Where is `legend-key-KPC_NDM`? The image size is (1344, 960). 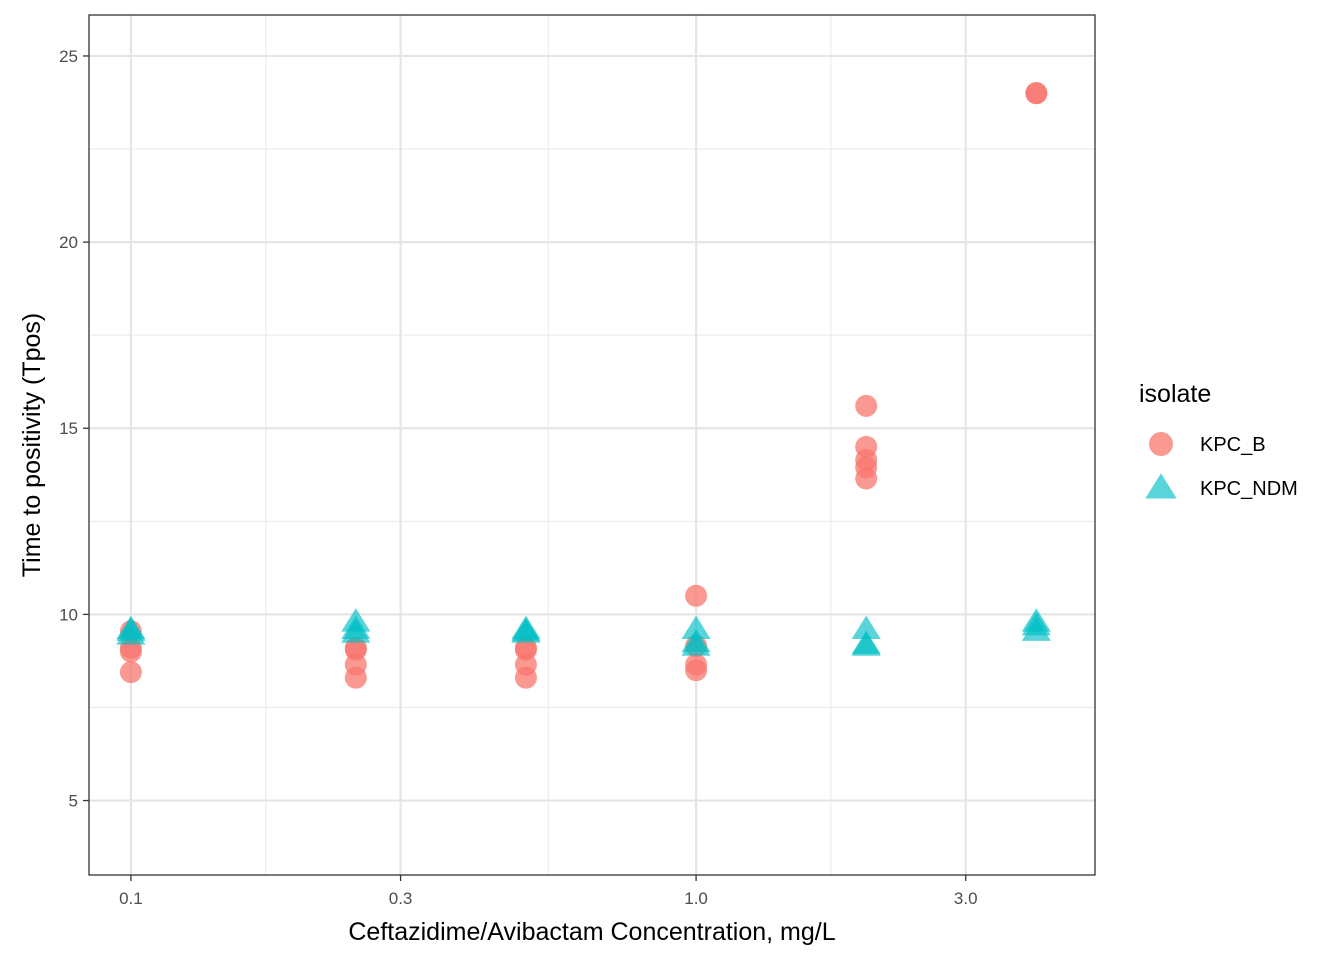 legend-key-KPC_NDM is located at coordinates (1161, 486).